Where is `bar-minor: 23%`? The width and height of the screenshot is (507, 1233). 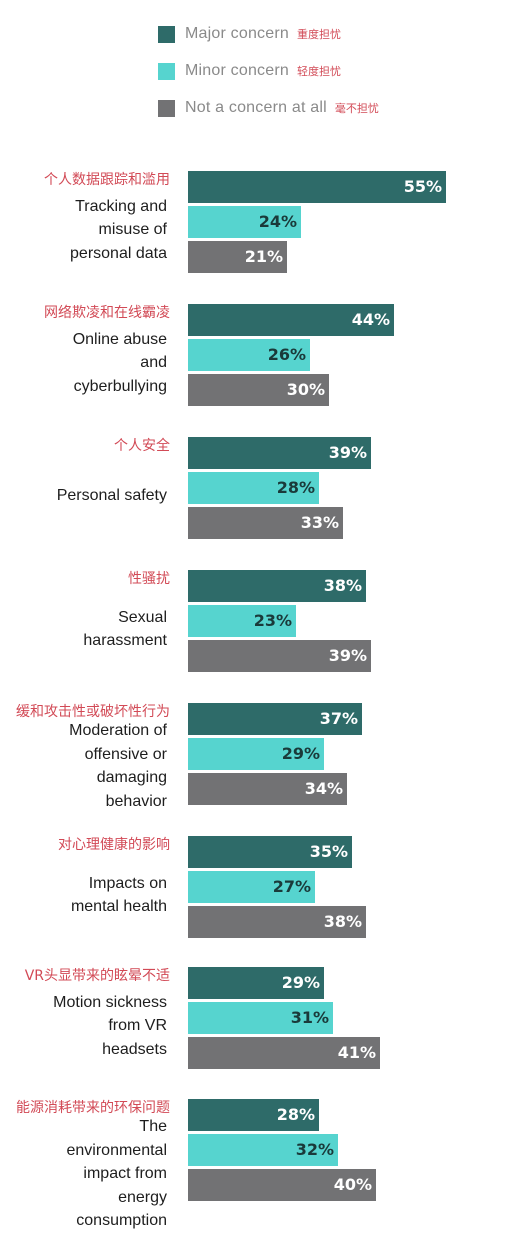 bar-minor: 23% is located at coordinates (242, 621).